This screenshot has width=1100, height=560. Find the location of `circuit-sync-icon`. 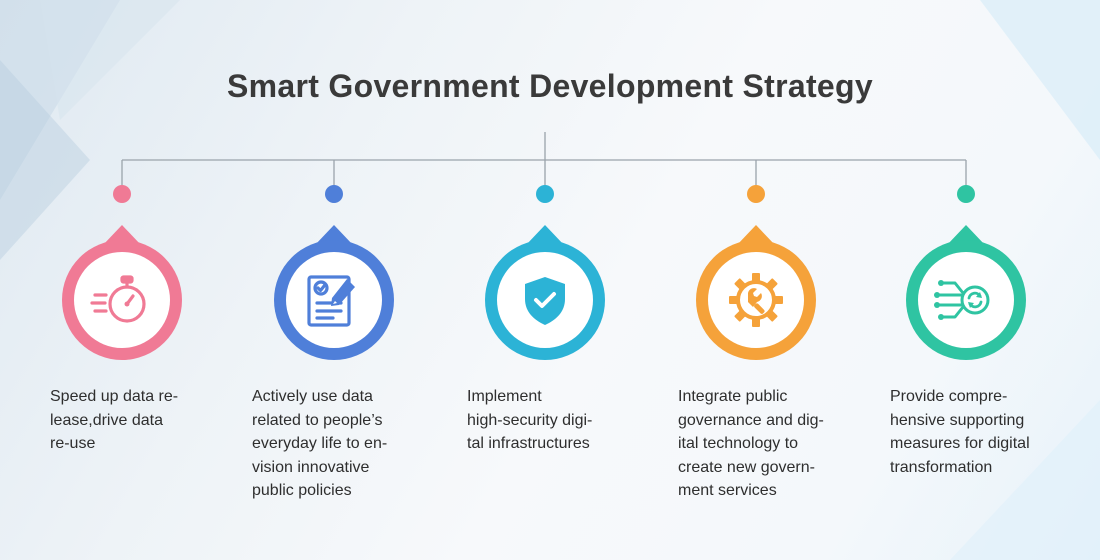

circuit-sync-icon is located at coordinates (962, 300).